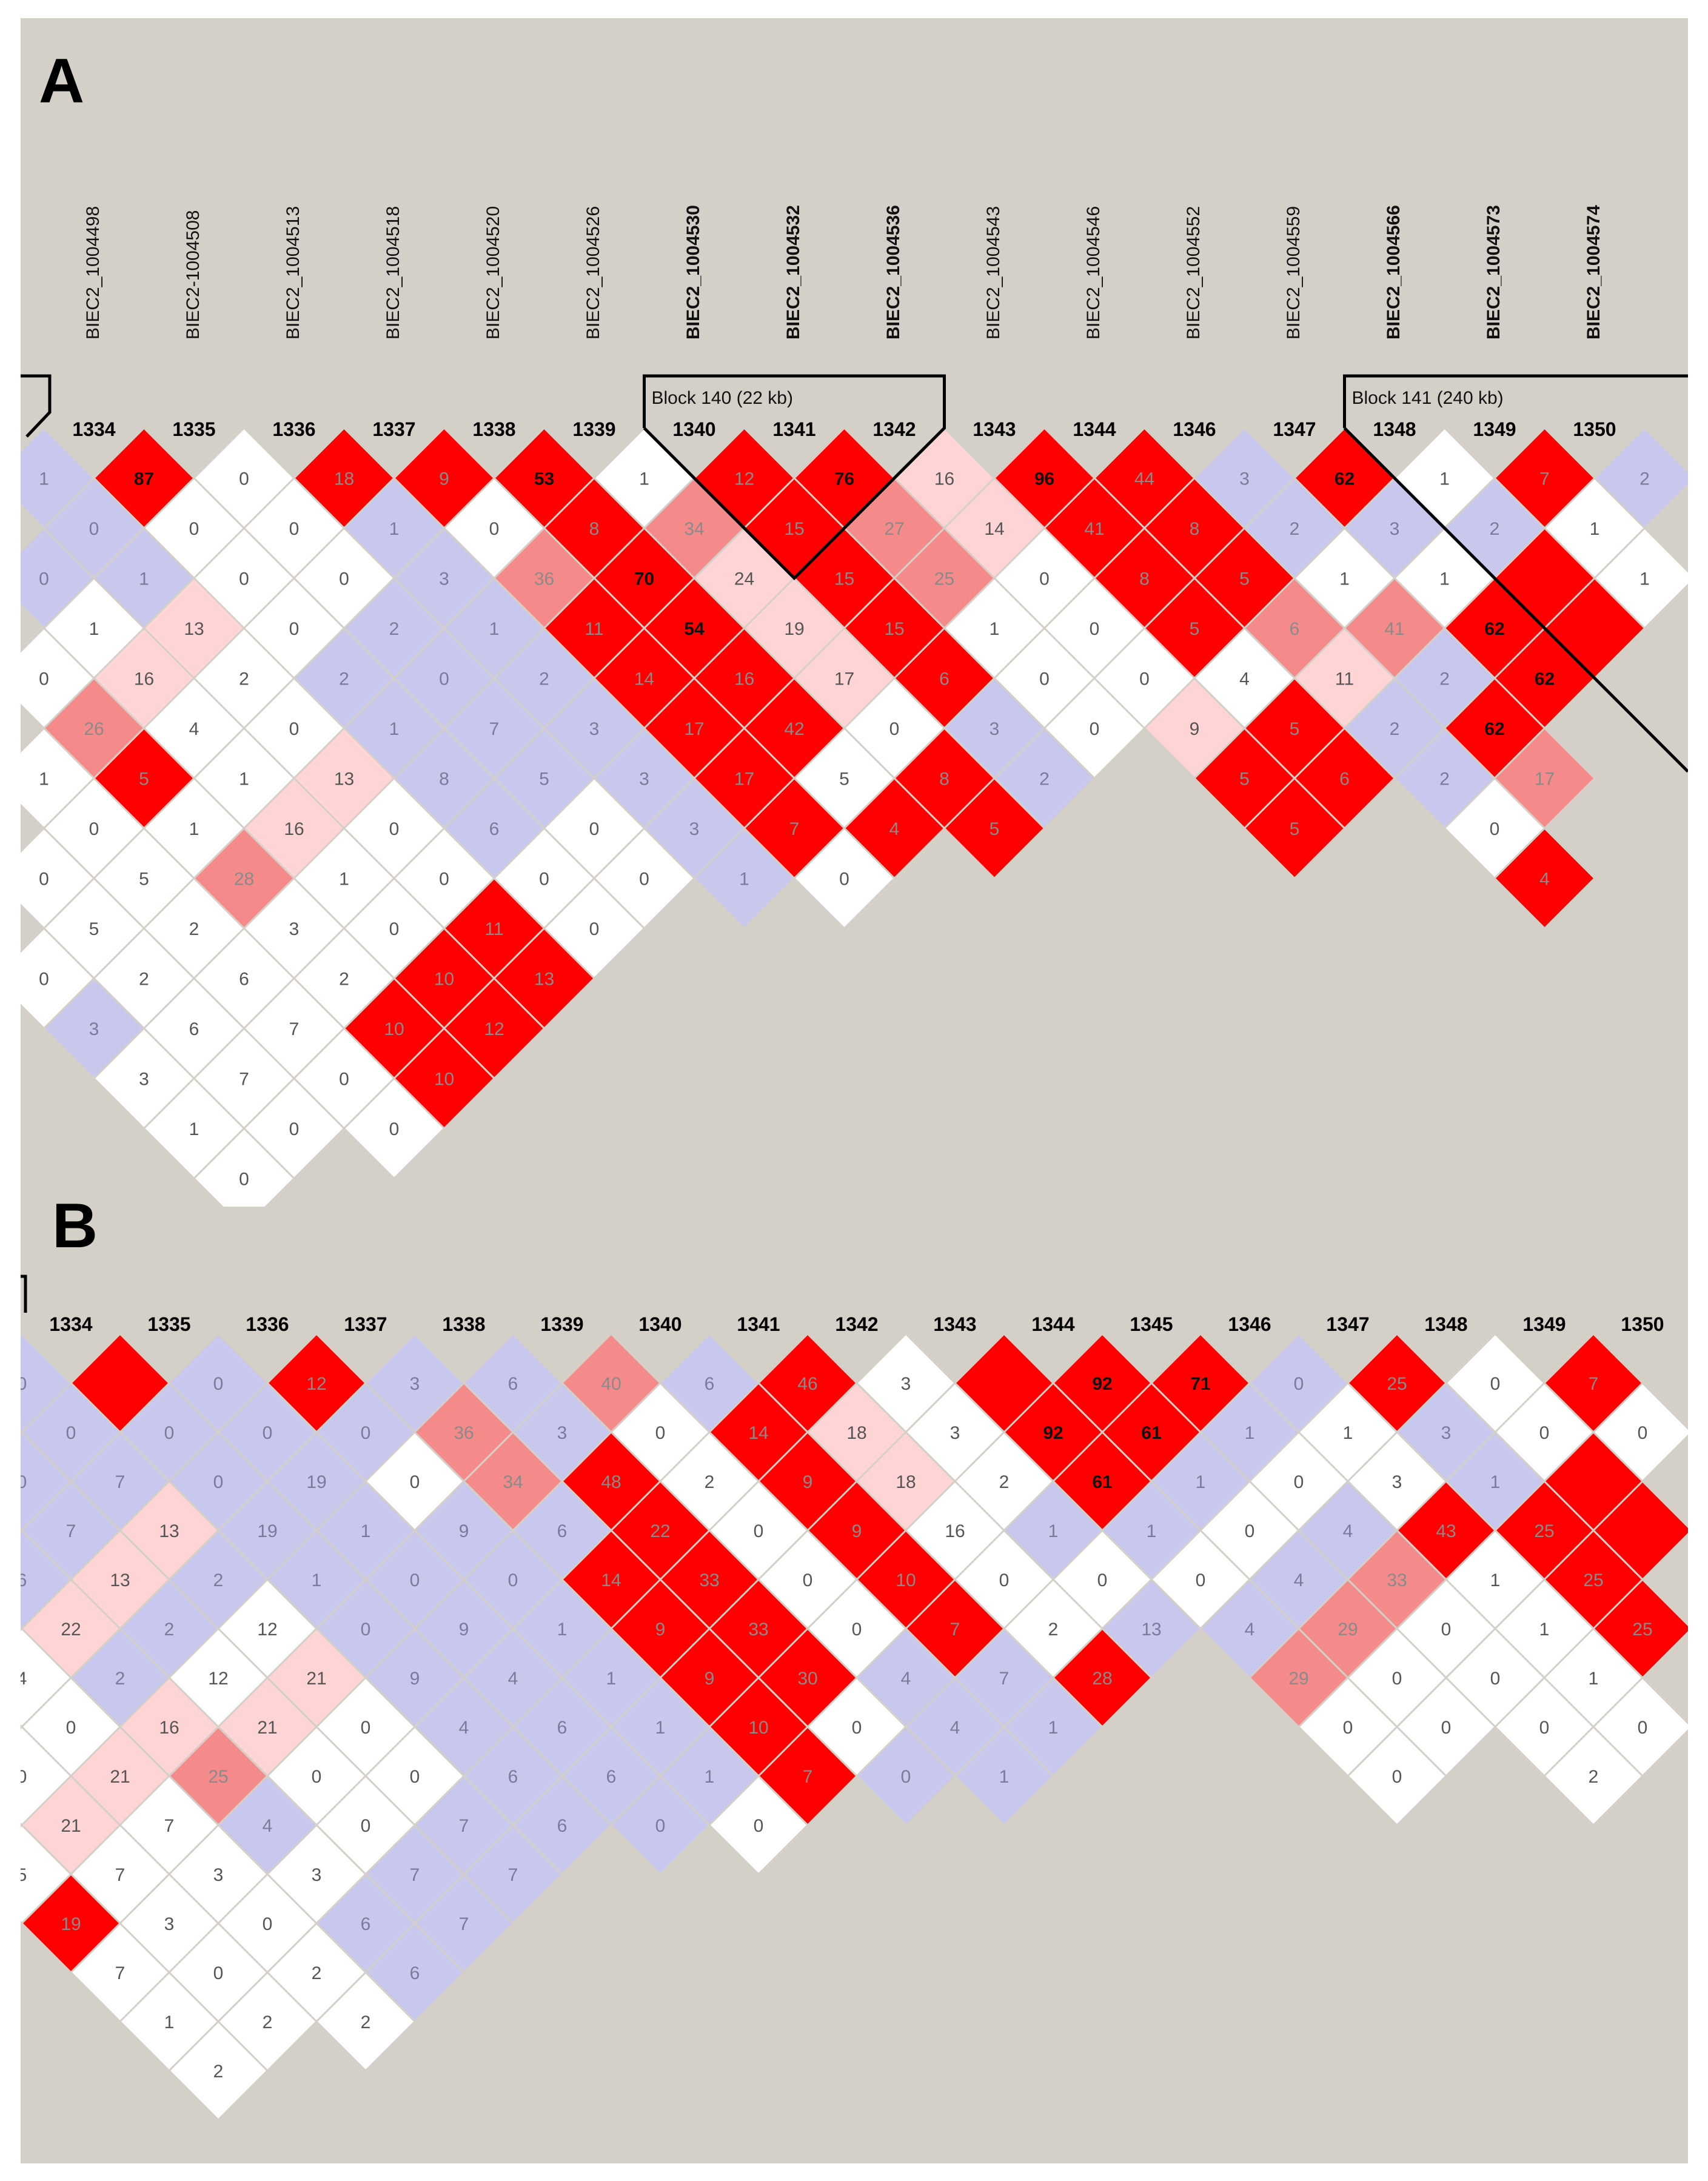  What do you see at coordinates (1053, 1324) in the screenshot?
I see `marker-number: 1344` at bounding box center [1053, 1324].